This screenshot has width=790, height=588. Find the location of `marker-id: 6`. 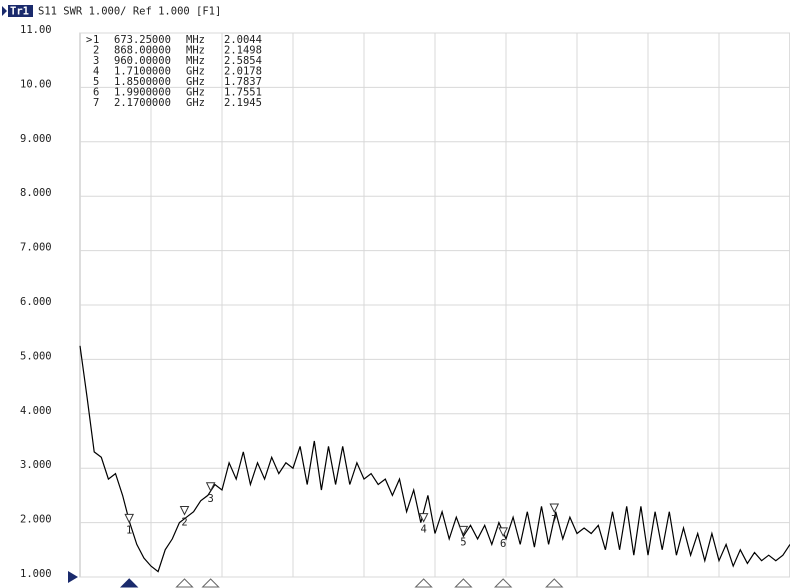

marker-id: 6 is located at coordinates (96, 93).